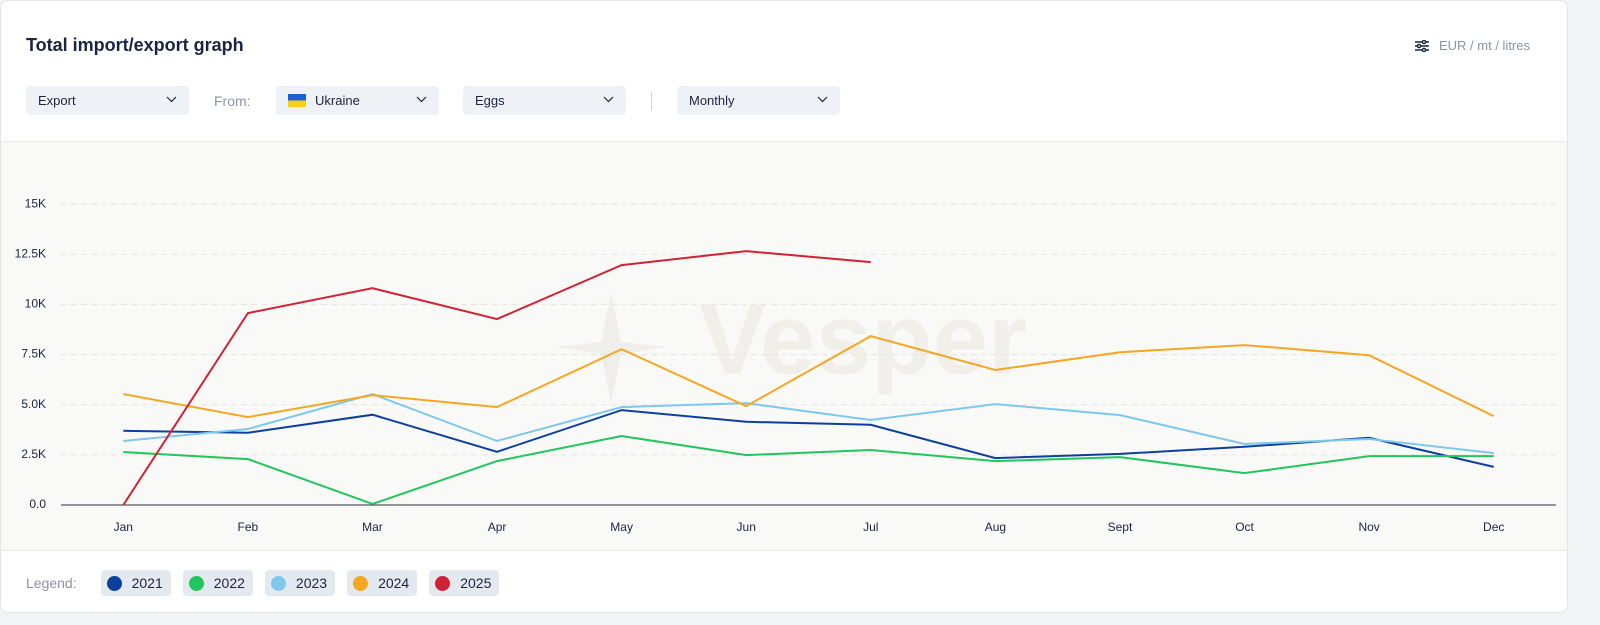  Describe the element at coordinates (758, 100) in the screenshot. I see `period-dropdown: Monthly` at that location.